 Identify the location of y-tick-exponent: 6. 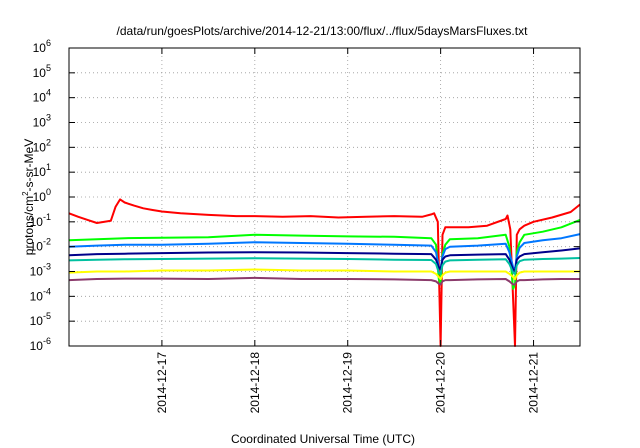
(48, 43).